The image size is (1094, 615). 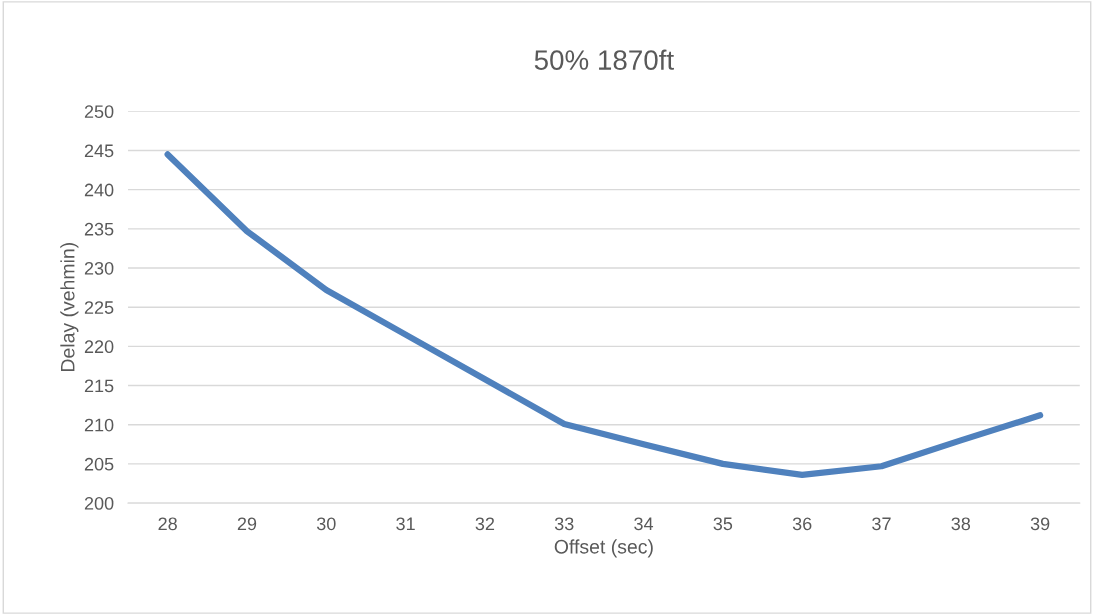 What do you see at coordinates (99, 229) in the screenshot?
I see `y-tick-label: 235` at bounding box center [99, 229].